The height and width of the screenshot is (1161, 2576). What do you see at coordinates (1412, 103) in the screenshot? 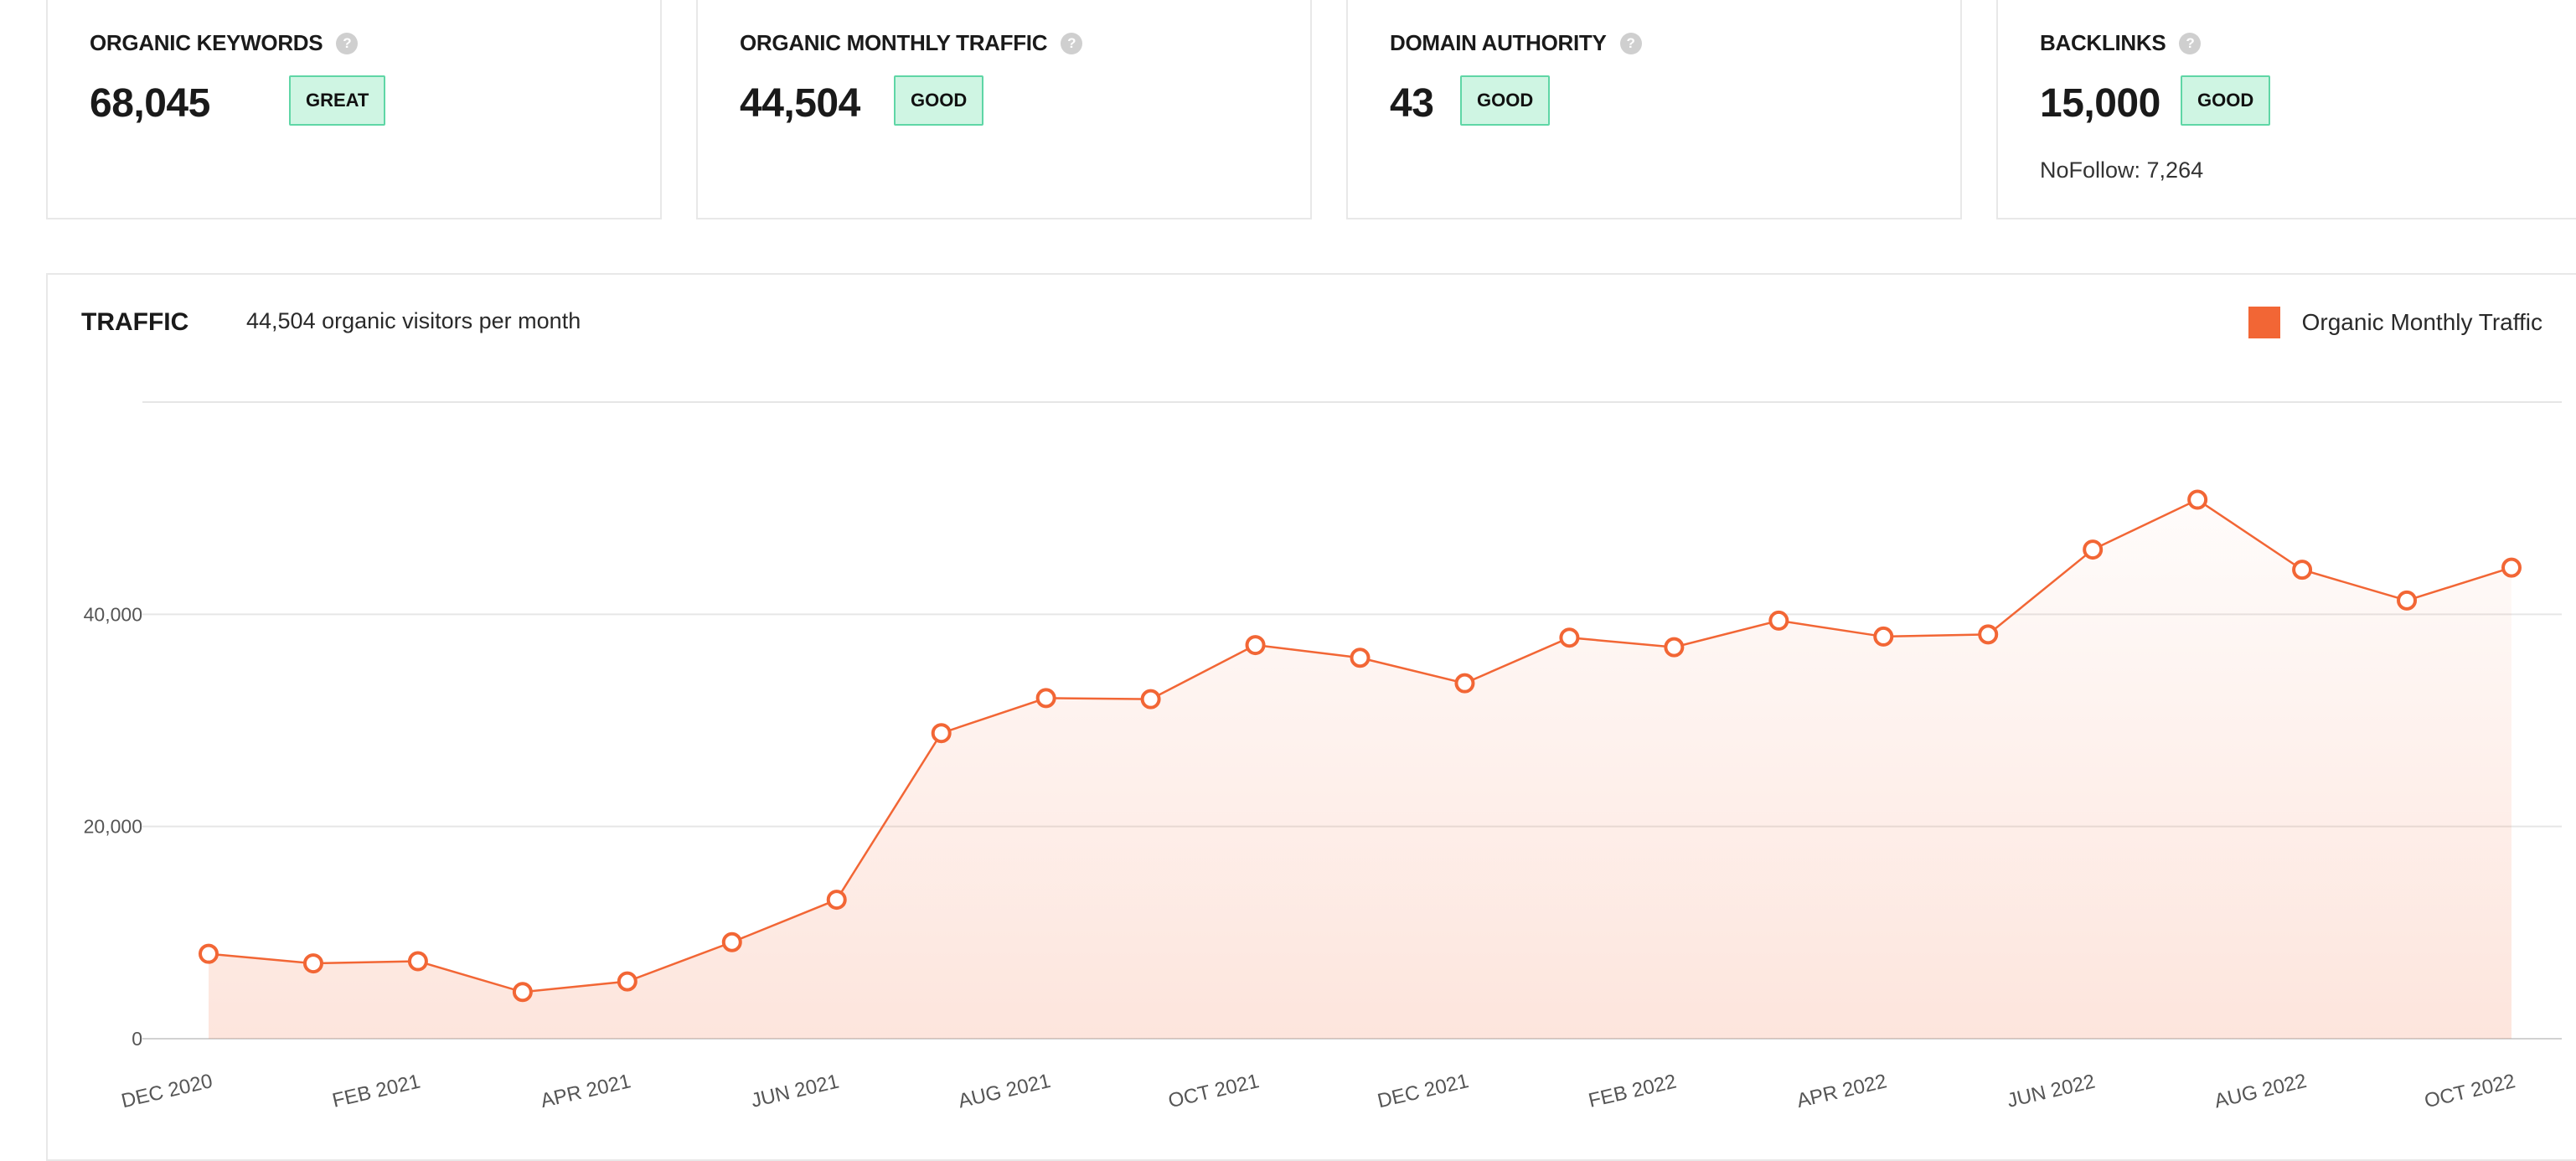
I see `metric-value: 43` at bounding box center [1412, 103].